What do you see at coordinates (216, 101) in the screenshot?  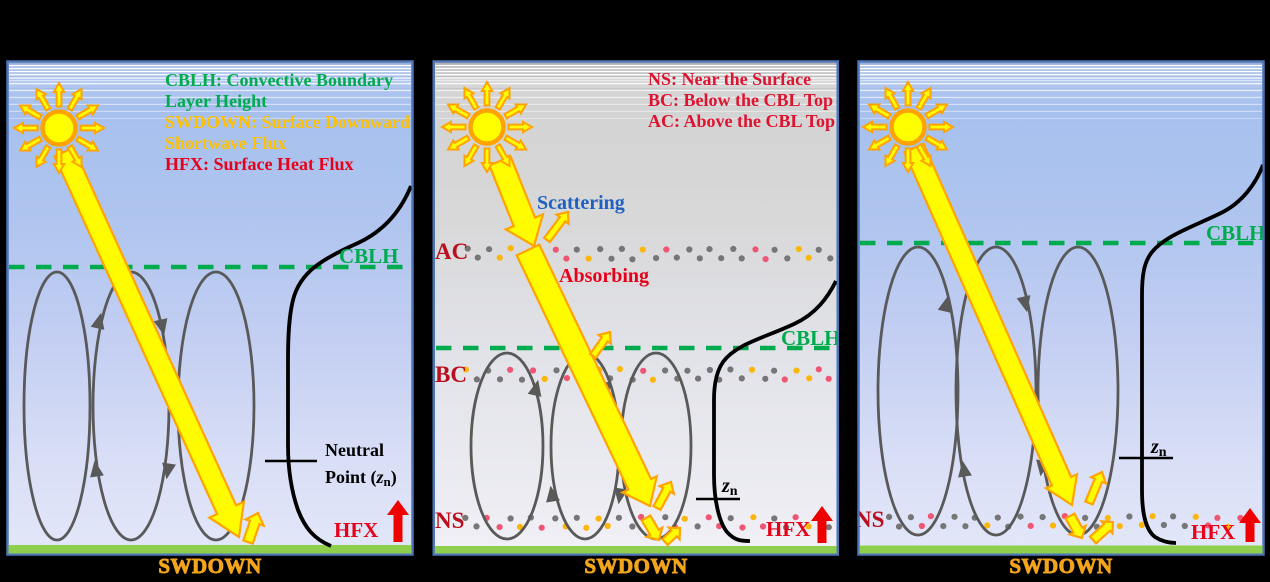 I see `svg-text: Layer Height` at bounding box center [216, 101].